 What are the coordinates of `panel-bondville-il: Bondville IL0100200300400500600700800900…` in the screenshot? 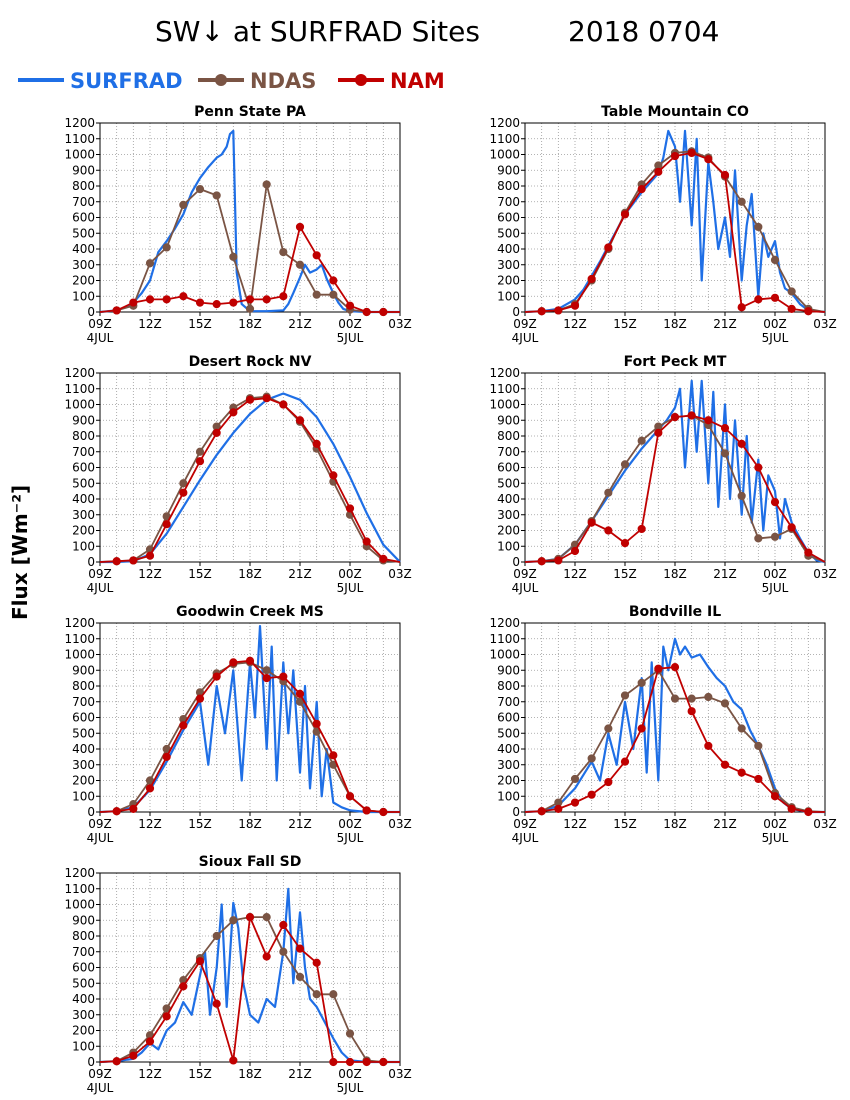 It's located at (662, 724).